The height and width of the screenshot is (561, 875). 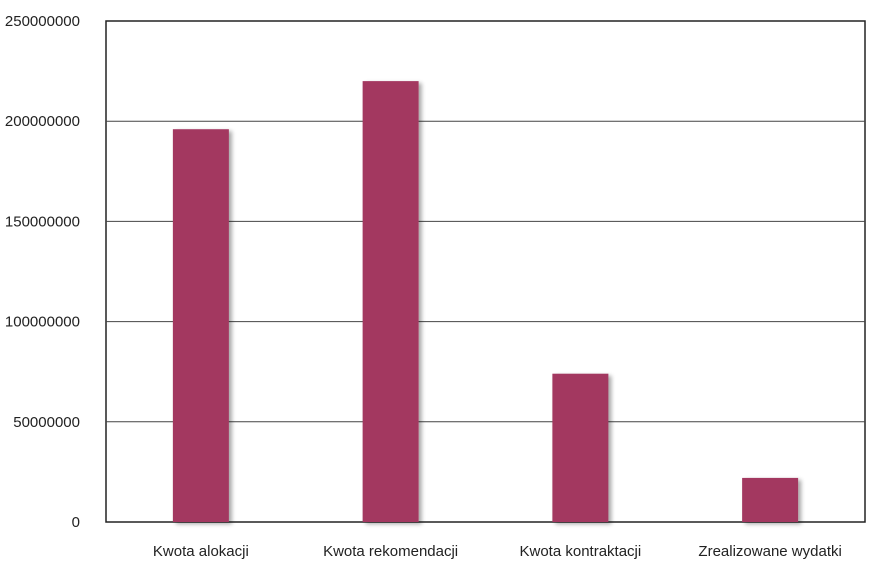 I want to click on x-category-label: Zrealizowane wydatki, so click(x=769, y=551).